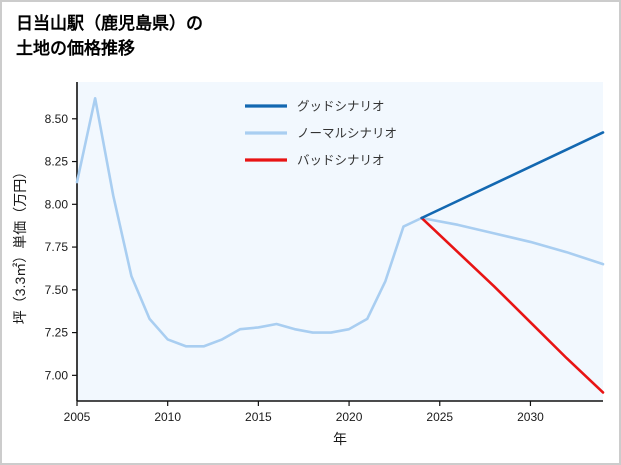 Image resolution: width=621 pixels, height=465 pixels. I want to click on series-line-good-scenario, so click(512, 175).